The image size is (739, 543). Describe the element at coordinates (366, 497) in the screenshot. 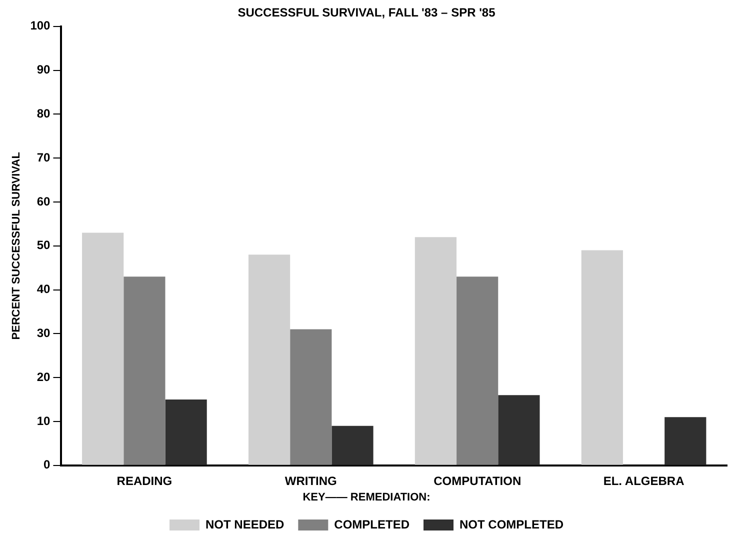

I see `legend-title: KEY—— REMEDIATION:` at that location.